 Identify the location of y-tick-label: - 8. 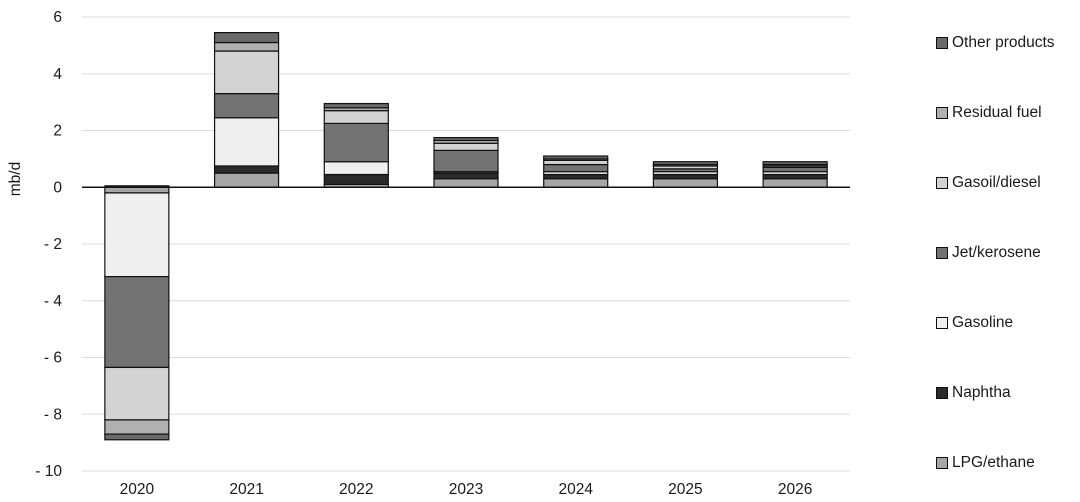
(53, 414).